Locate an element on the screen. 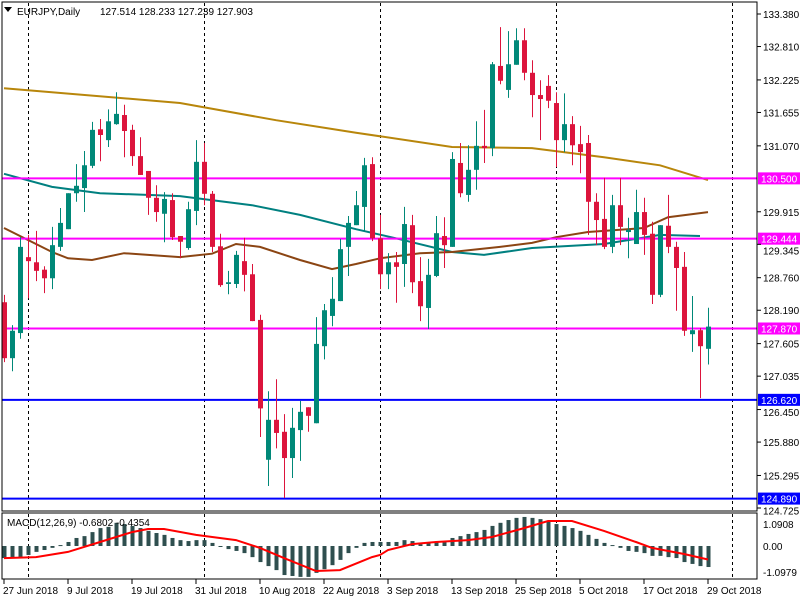 The image size is (800, 600). time-tick-label: 10 Aug 2018 is located at coordinates (287, 591).